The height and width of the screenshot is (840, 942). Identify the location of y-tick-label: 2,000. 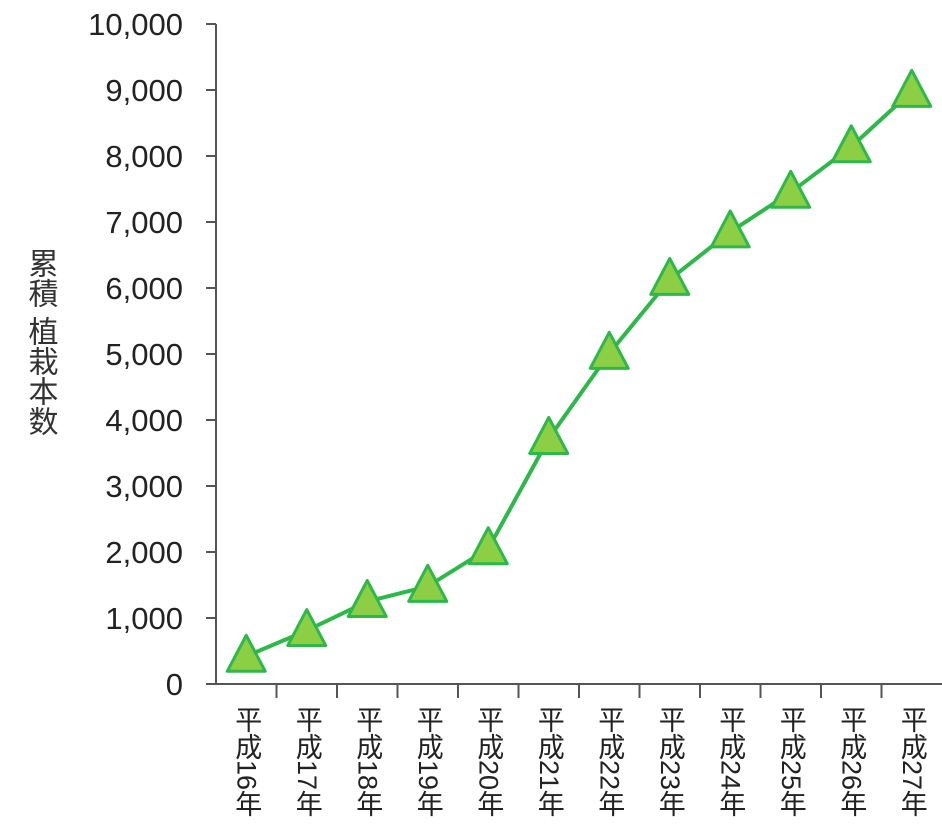
(144, 552).